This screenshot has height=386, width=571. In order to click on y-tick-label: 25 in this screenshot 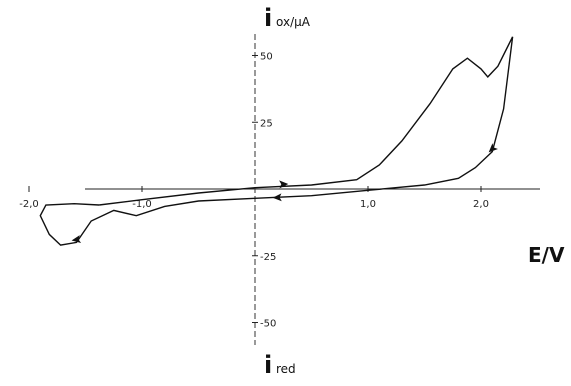, I will do `click(266, 123)`.